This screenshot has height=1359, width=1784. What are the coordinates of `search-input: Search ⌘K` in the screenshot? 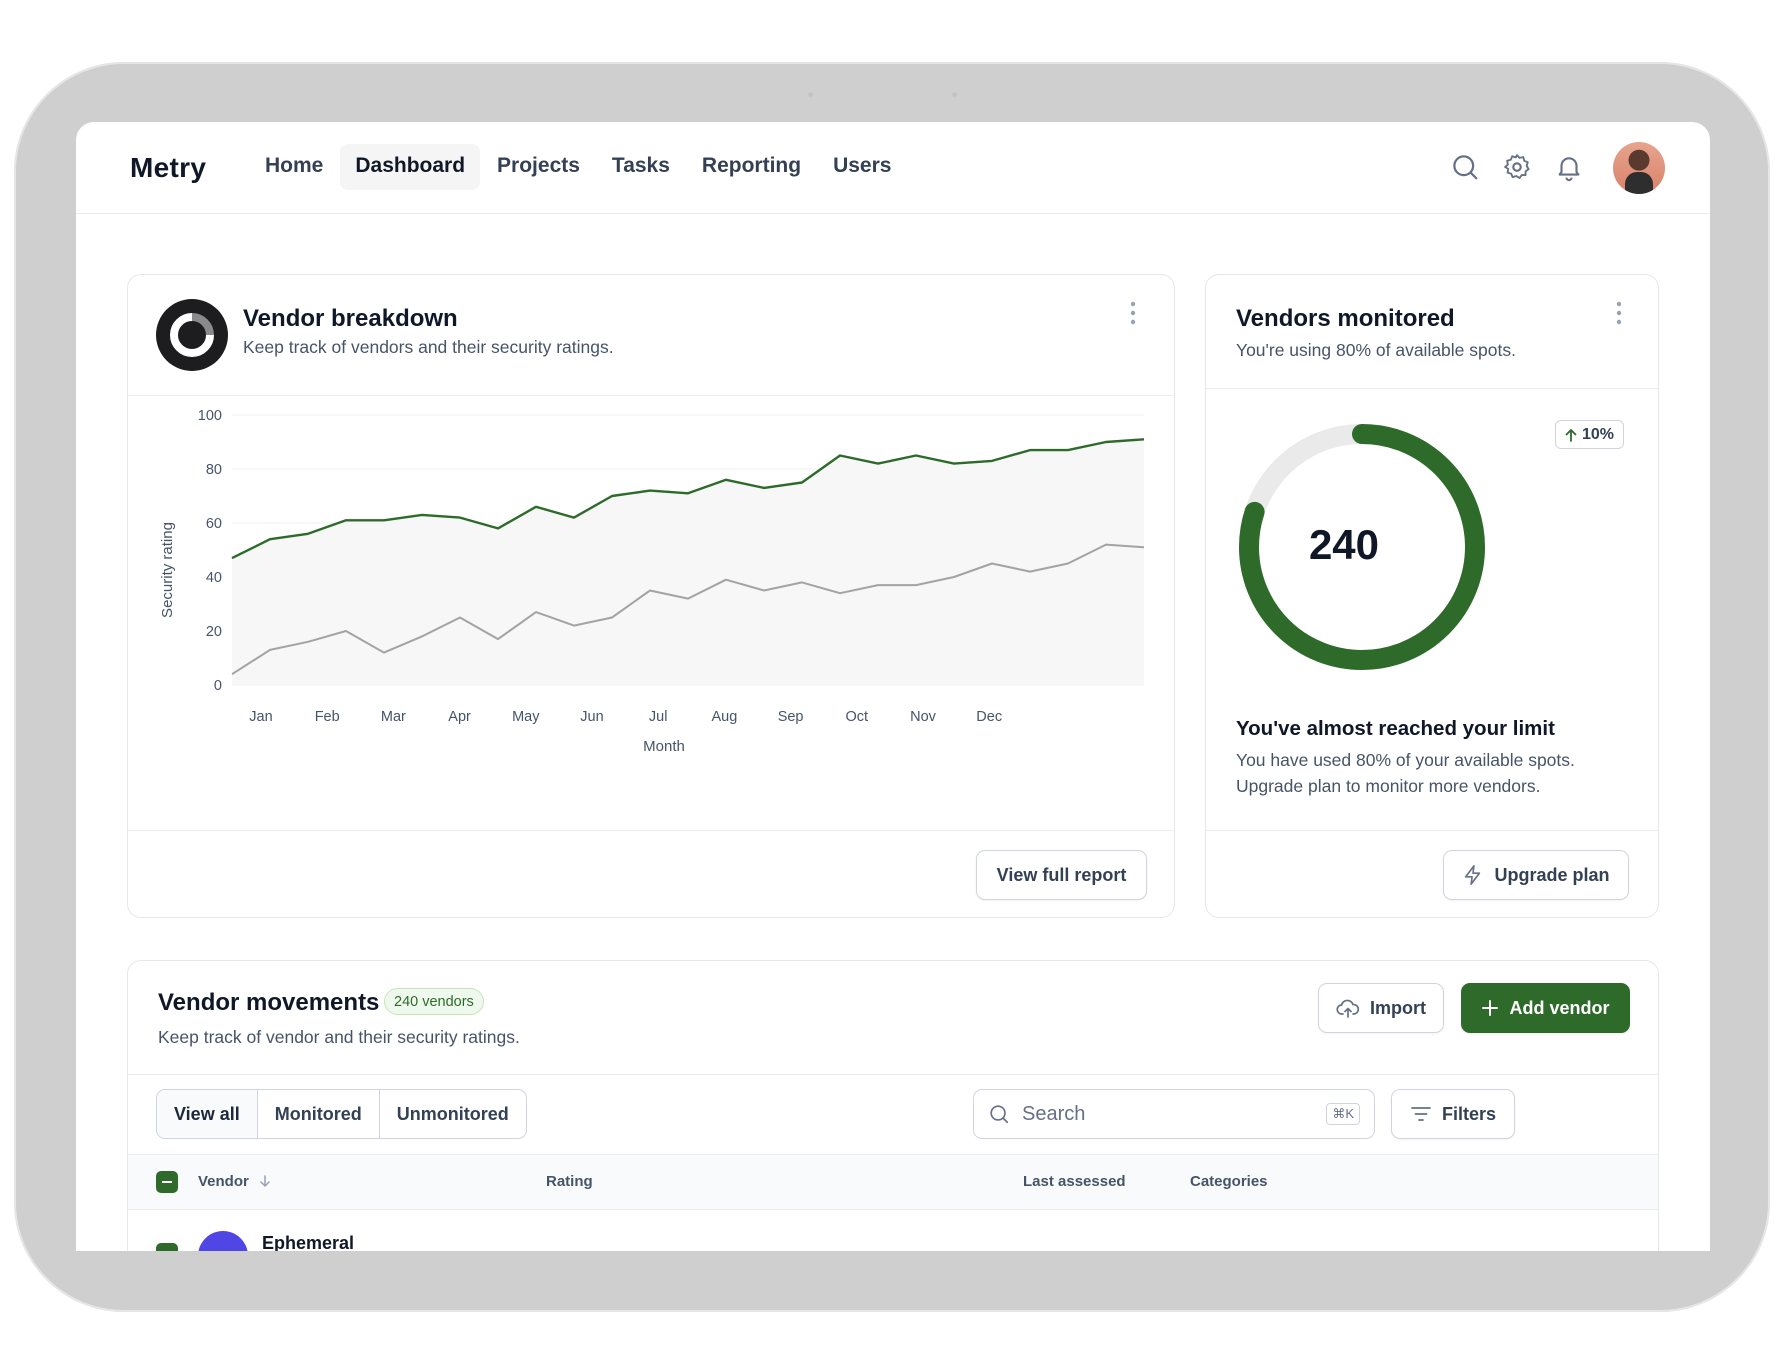 It's located at (1174, 1114).